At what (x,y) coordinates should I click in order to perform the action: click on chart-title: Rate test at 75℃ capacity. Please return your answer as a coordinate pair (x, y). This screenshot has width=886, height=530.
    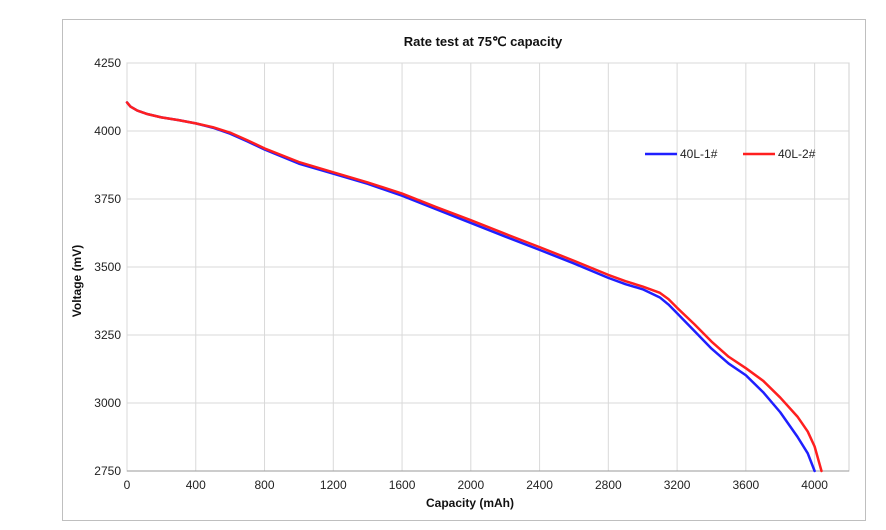
    Looking at the image, I should click on (483, 41).